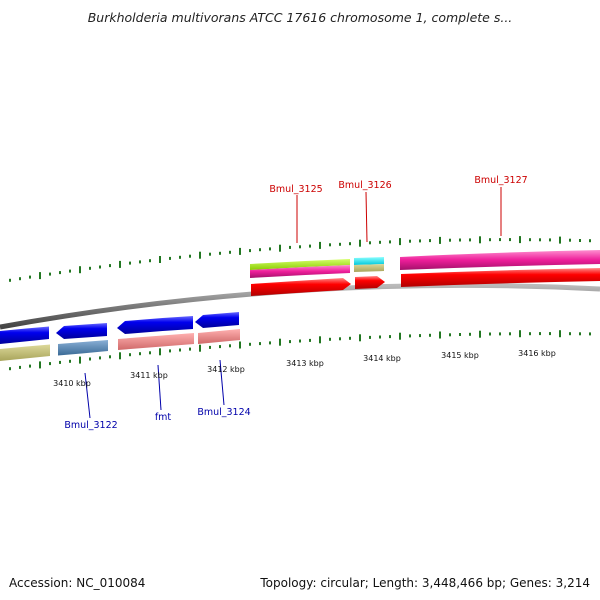 The image size is (600, 600). What do you see at coordinates (90, 425) in the screenshot?
I see `gene-label-bmul-3122: Bmul_3122` at bounding box center [90, 425].